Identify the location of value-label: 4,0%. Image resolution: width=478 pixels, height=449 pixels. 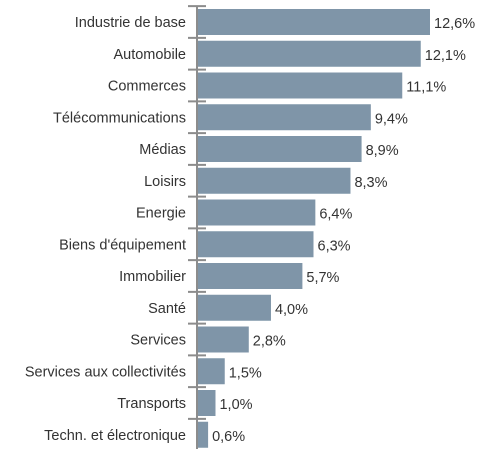
(291, 310).